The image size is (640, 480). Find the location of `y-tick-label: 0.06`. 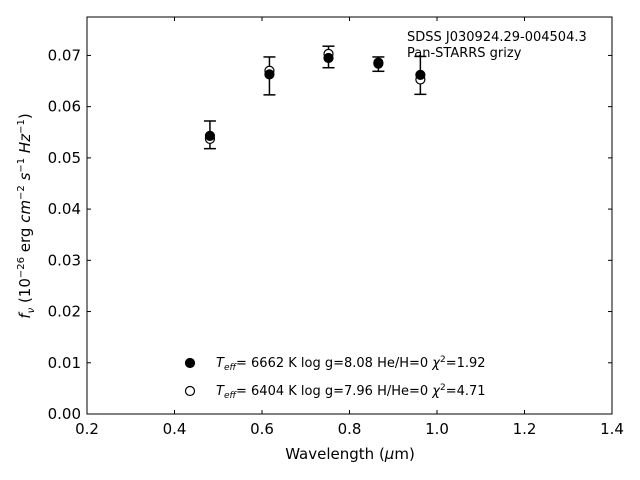

y-tick-label: 0.06 is located at coordinates (64, 107).